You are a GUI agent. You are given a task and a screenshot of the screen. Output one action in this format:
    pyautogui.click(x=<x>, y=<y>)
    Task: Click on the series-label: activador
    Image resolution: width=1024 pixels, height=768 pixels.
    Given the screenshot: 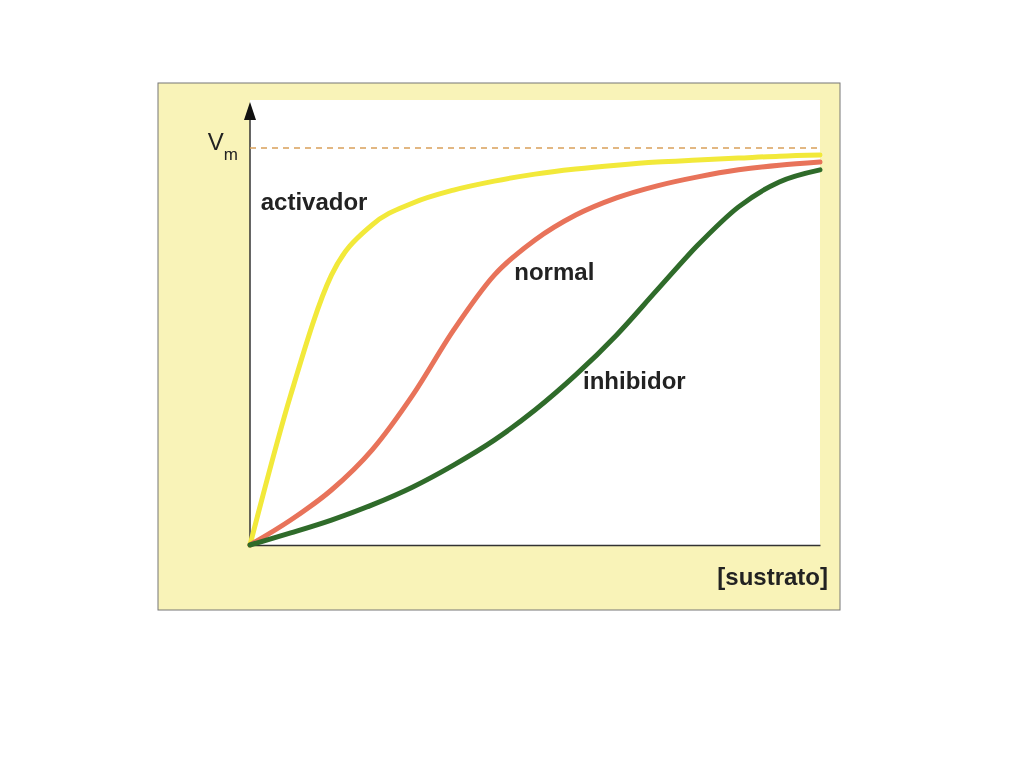 What is the action you would take?
    pyautogui.click(x=314, y=201)
    